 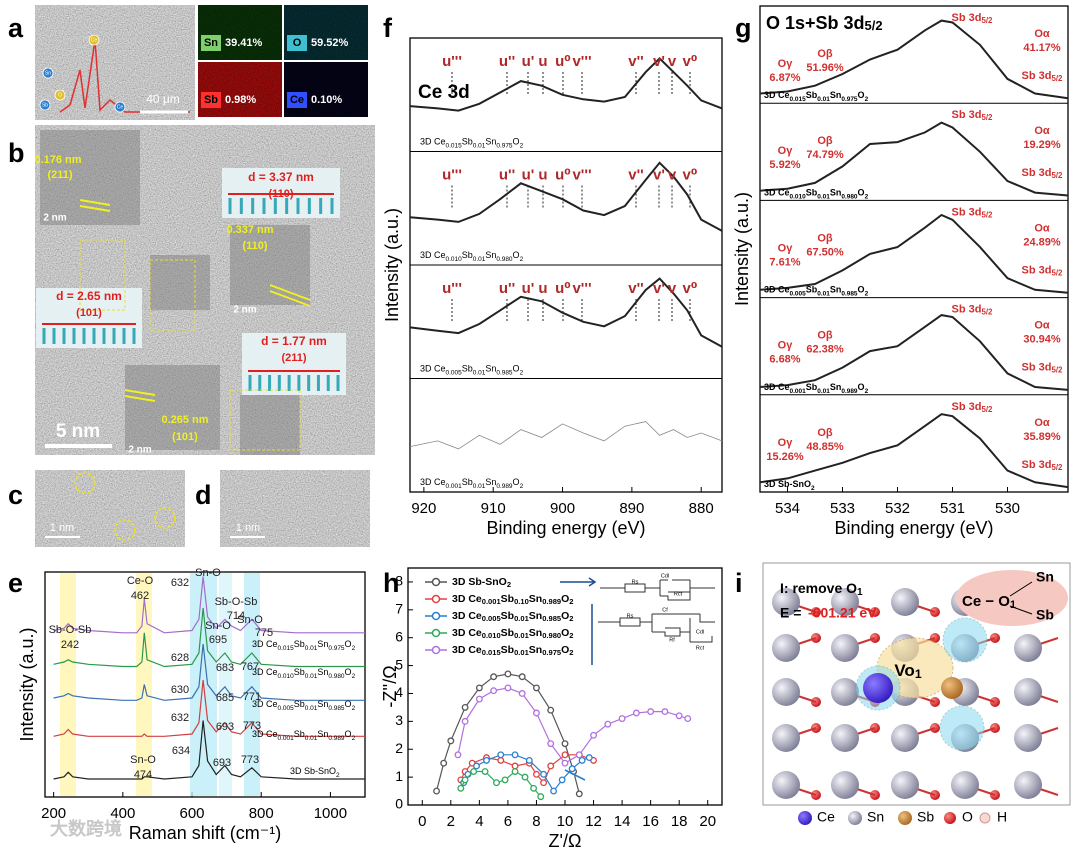 I want to click on x-tick-label: 1000, so click(x=330, y=813).